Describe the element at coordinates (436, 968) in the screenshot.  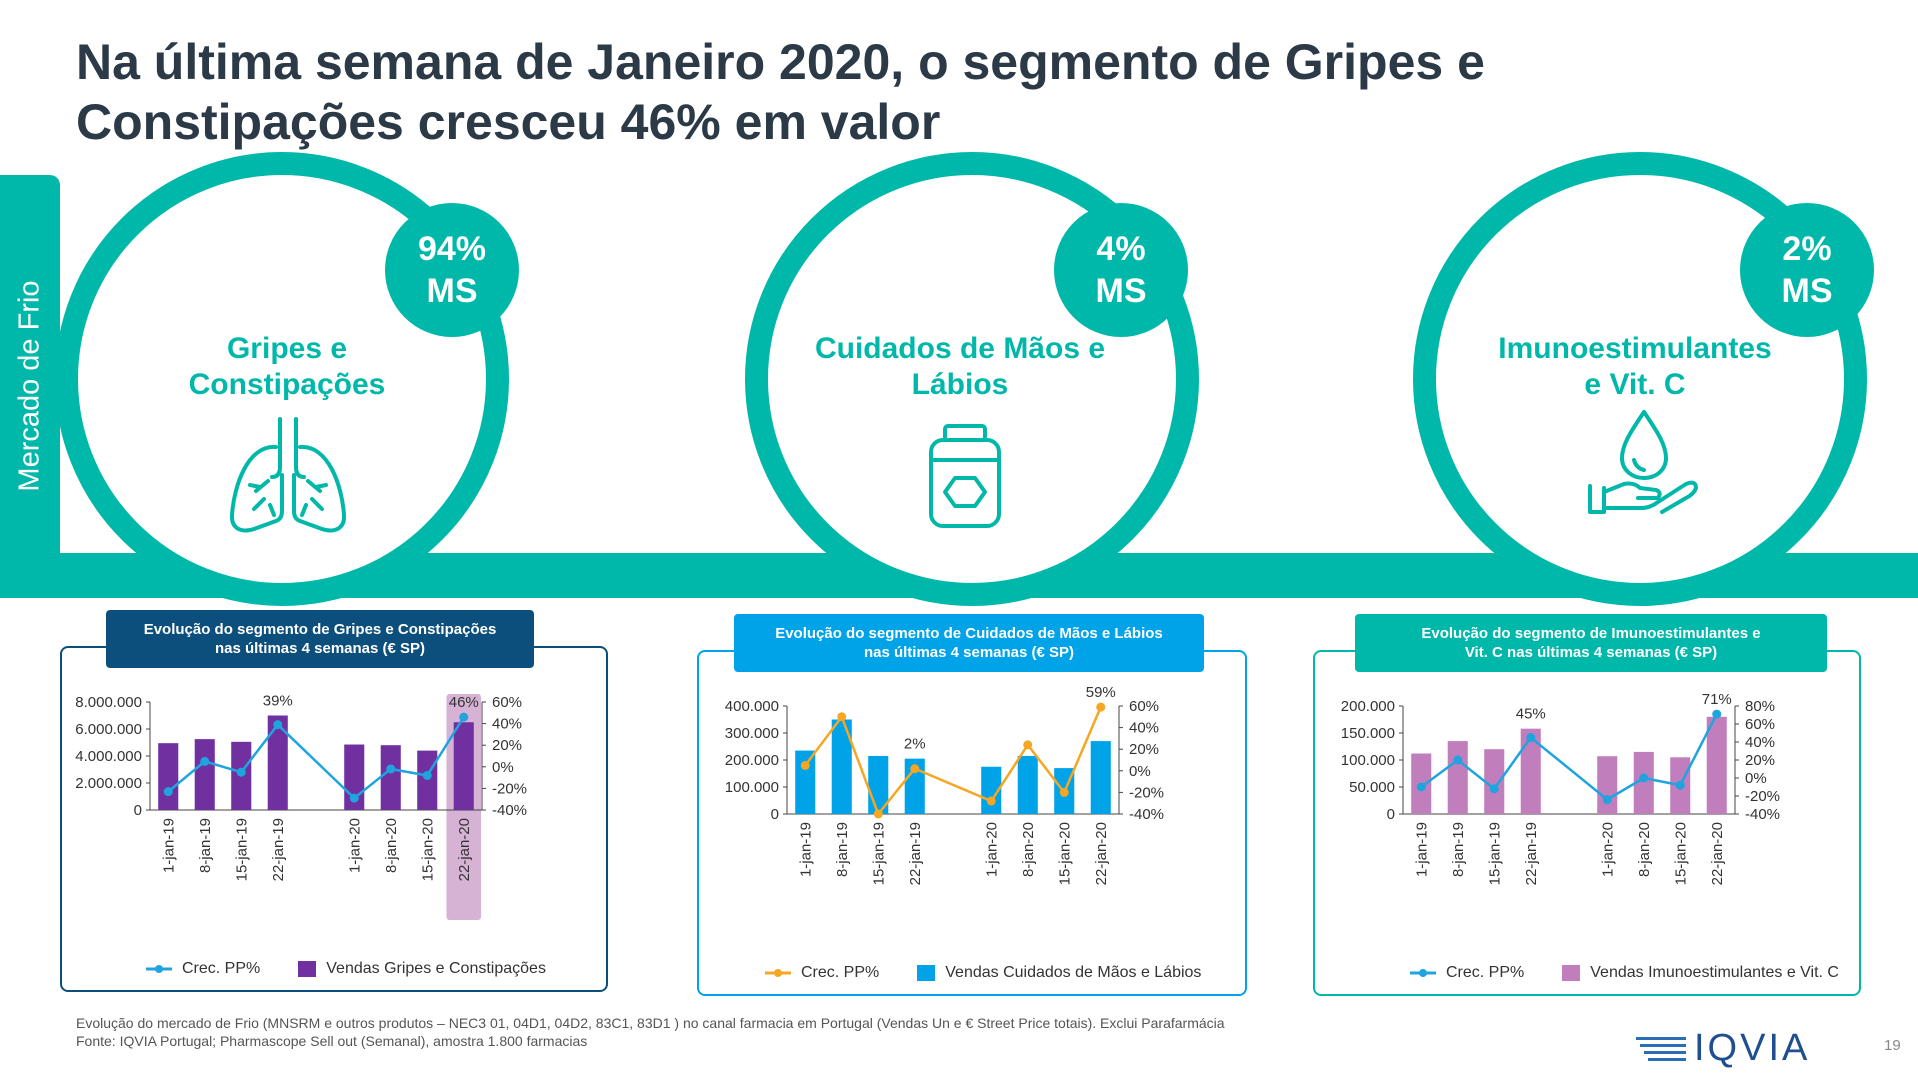
I see `legend-bar-label: Vendas Gripes e Constipações` at that location.